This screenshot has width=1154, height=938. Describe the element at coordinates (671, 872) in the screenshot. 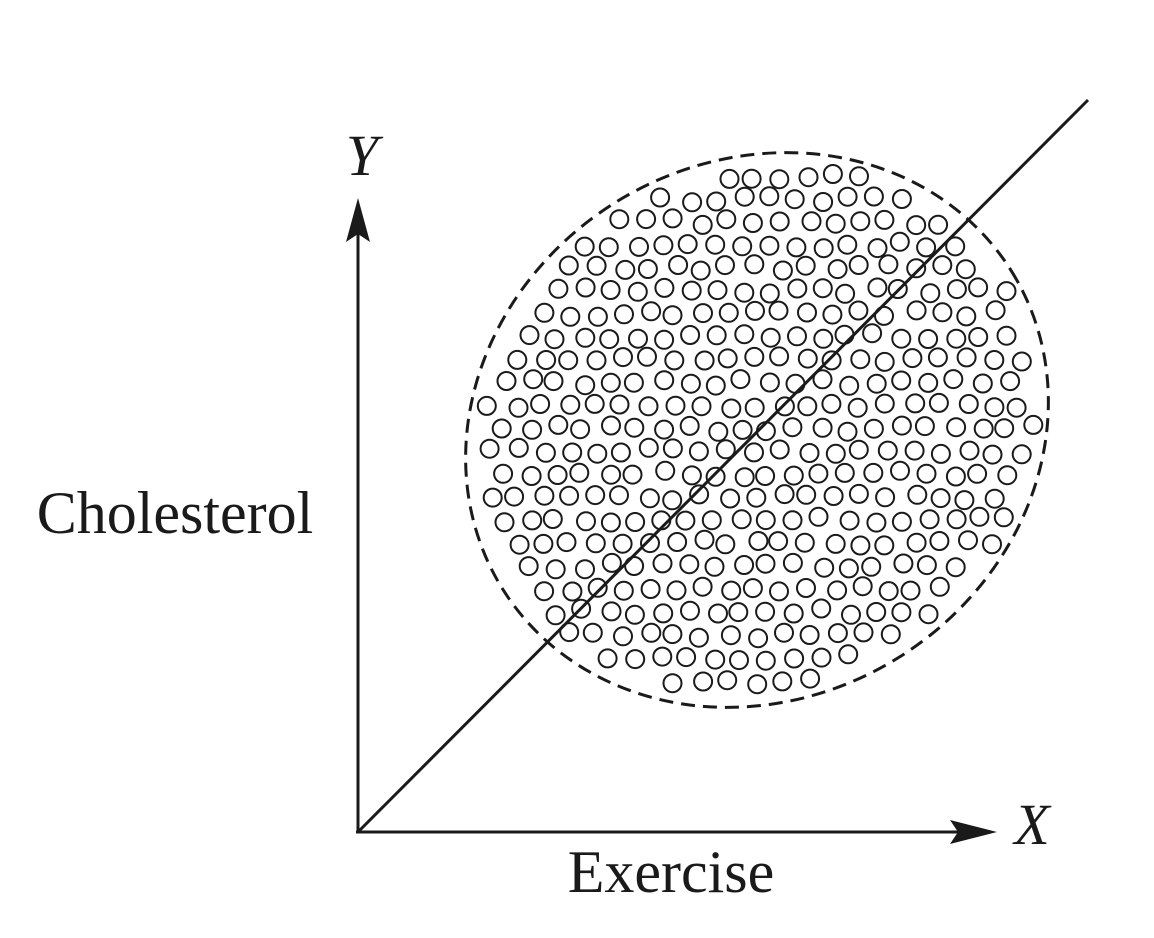

I see `x-axis-label: Exercise` at that location.